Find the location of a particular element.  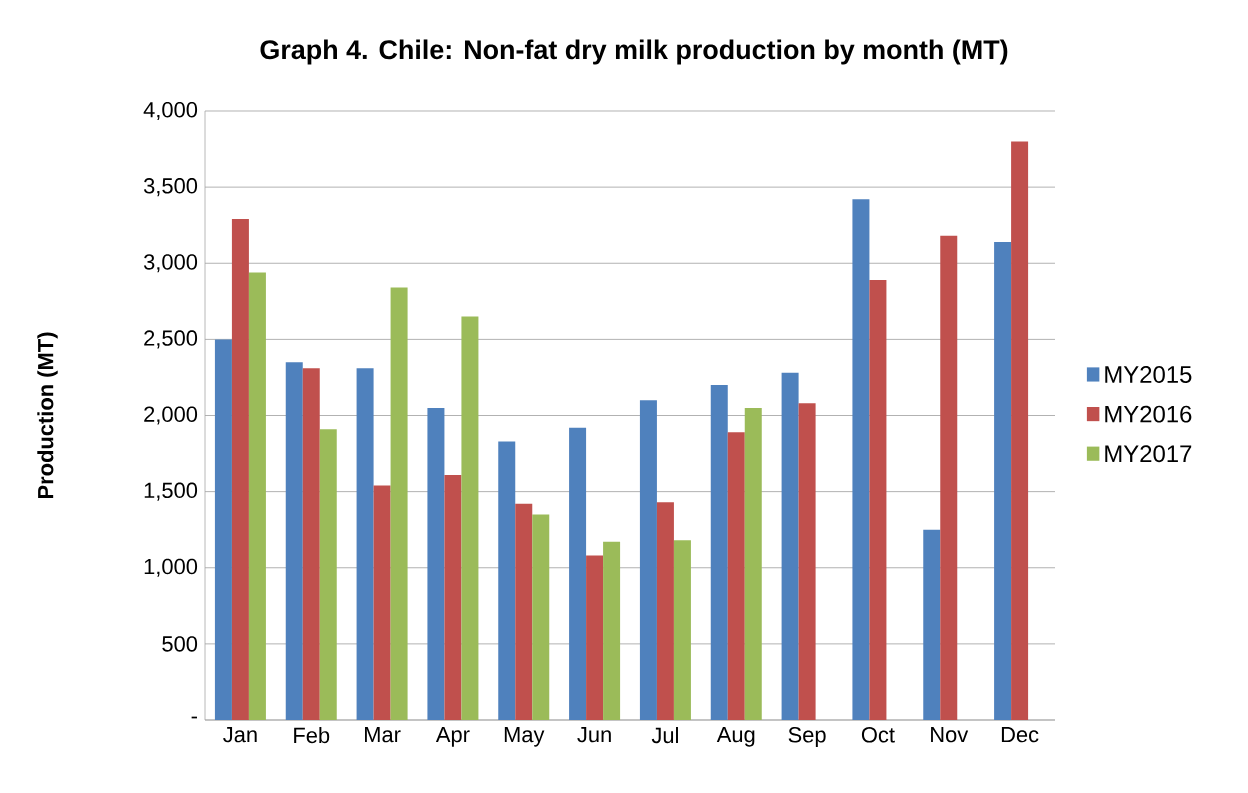

x-tick-label: Aug is located at coordinates (735, 737).